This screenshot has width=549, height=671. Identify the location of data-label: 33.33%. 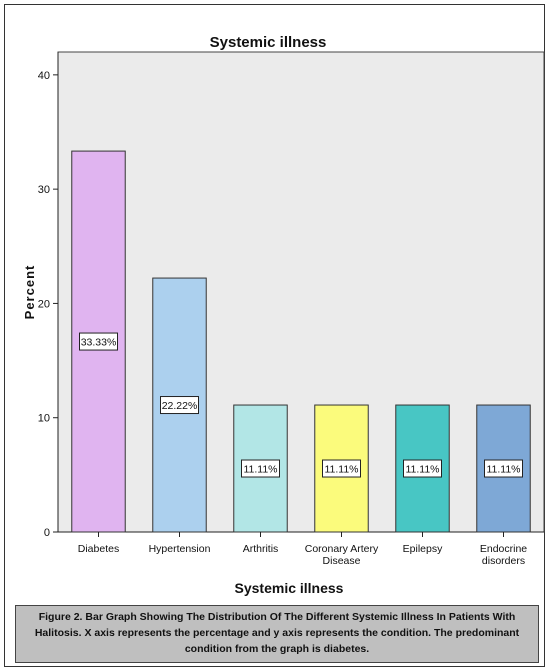
(99, 343).